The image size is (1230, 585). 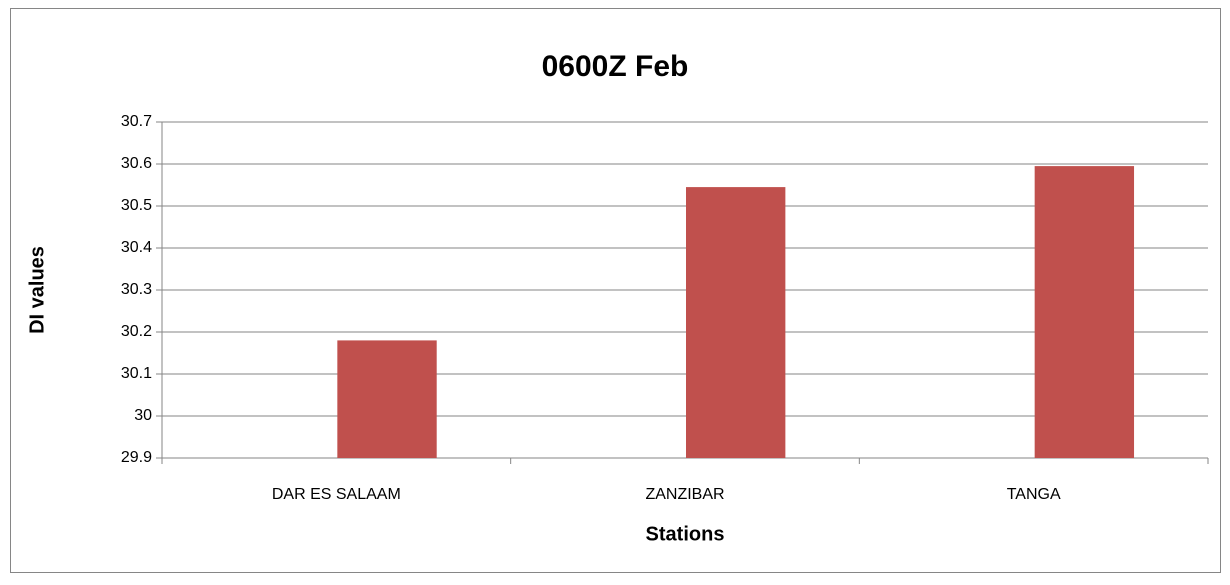 I want to click on y-tick-label: 30.2, so click(x=136, y=331).